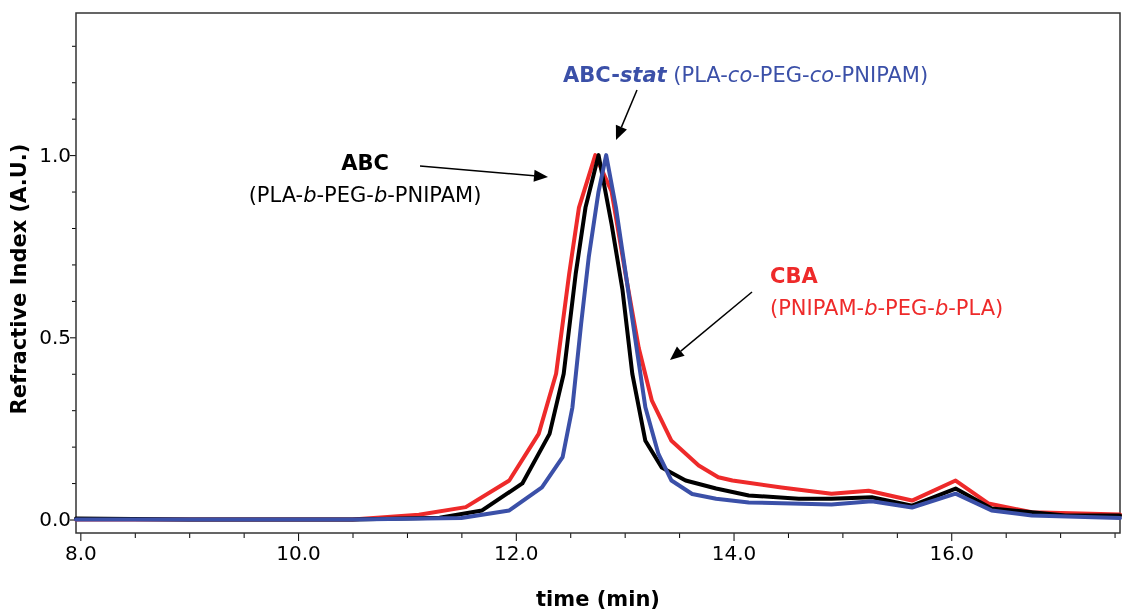 The height and width of the screenshot is (611, 1122). What do you see at coordinates (298, 553) in the screenshot?
I see `x-tick-label: 10.0` at bounding box center [298, 553].